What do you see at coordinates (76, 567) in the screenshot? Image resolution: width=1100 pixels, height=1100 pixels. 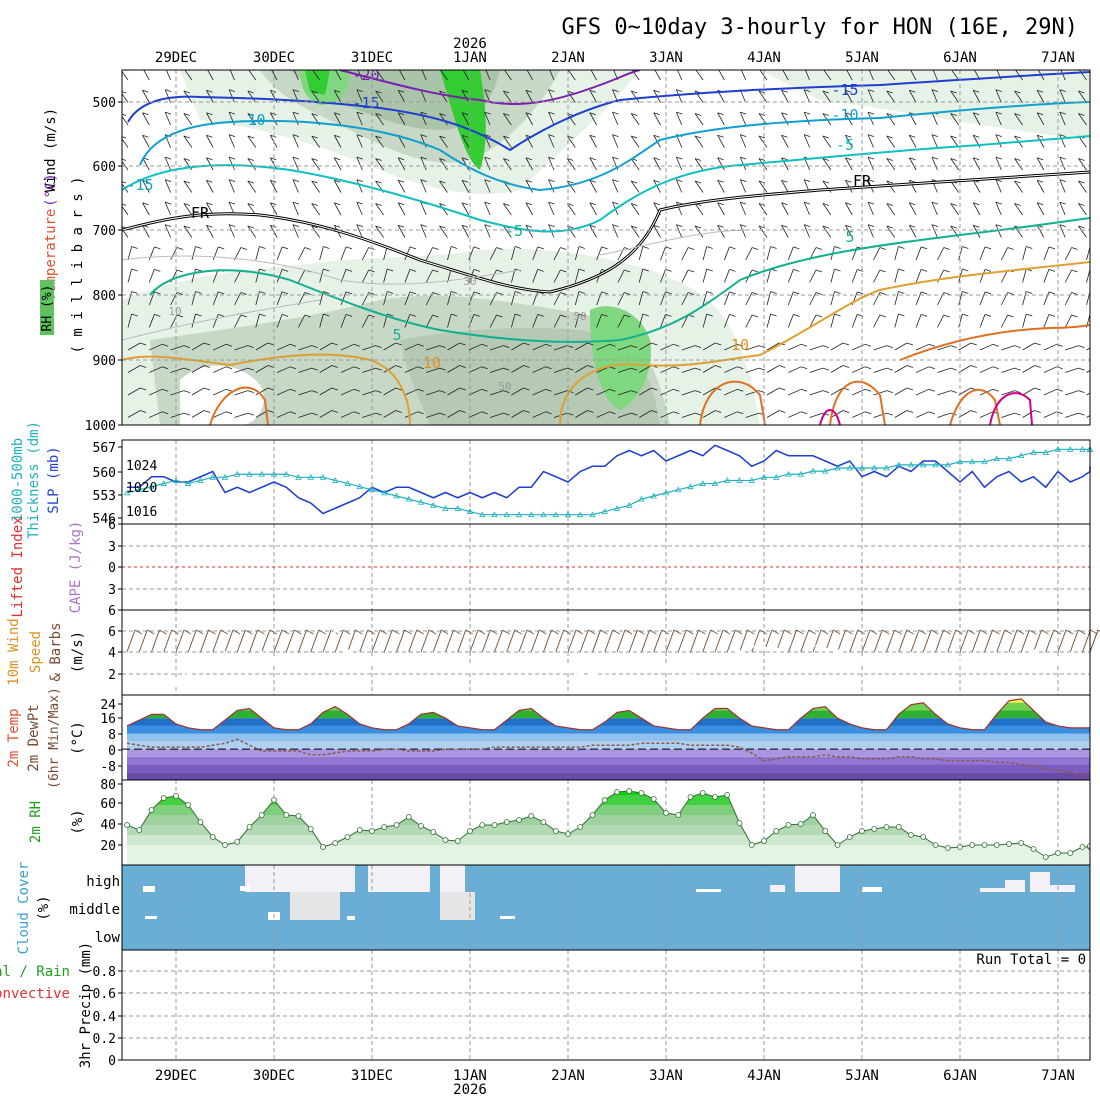 I see `label-cape: CAPE (J/kg)` at bounding box center [76, 567].